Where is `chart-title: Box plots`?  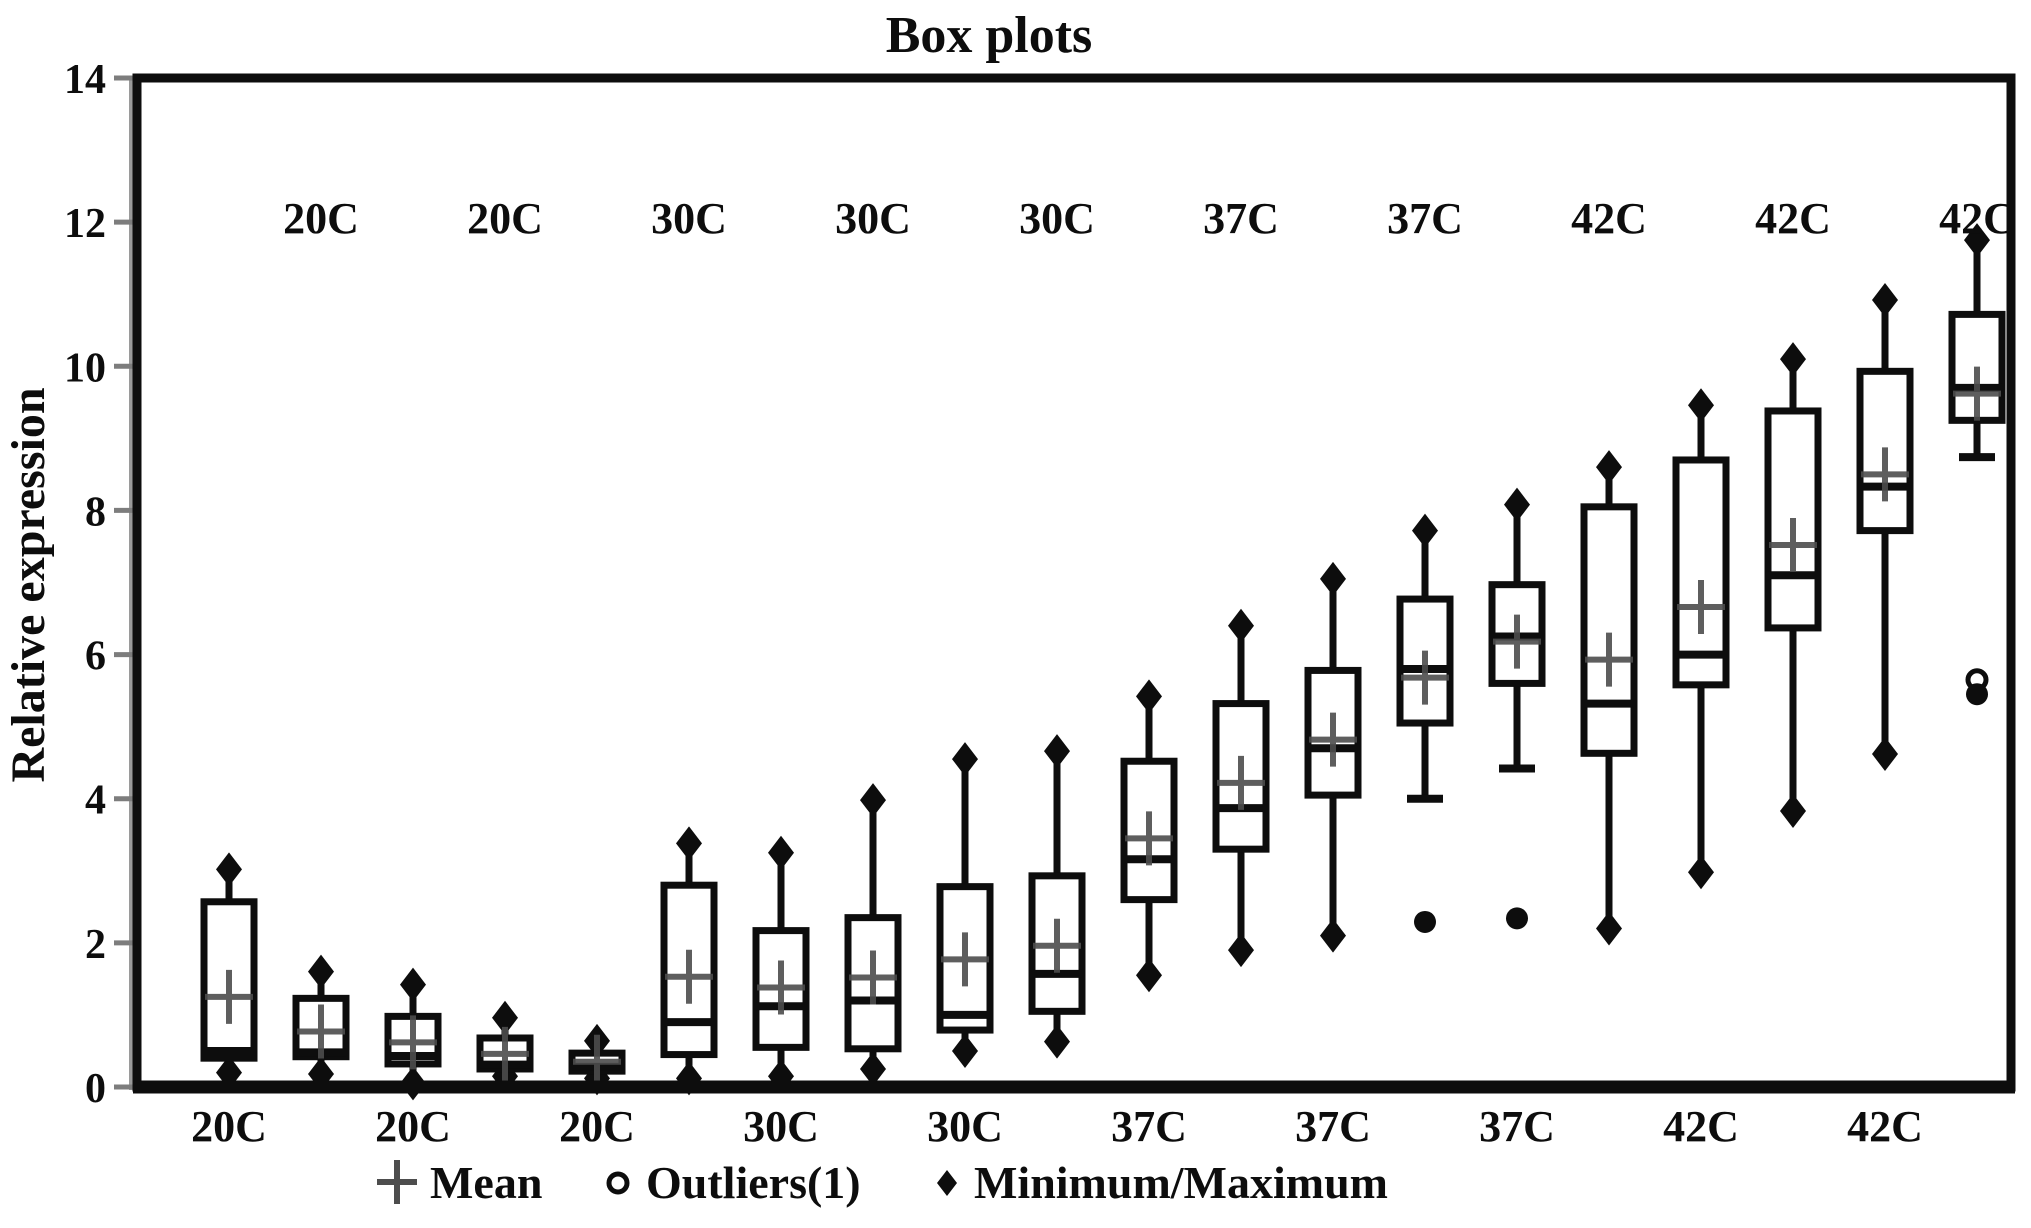
chart-title: Box plots is located at coordinates (989, 35).